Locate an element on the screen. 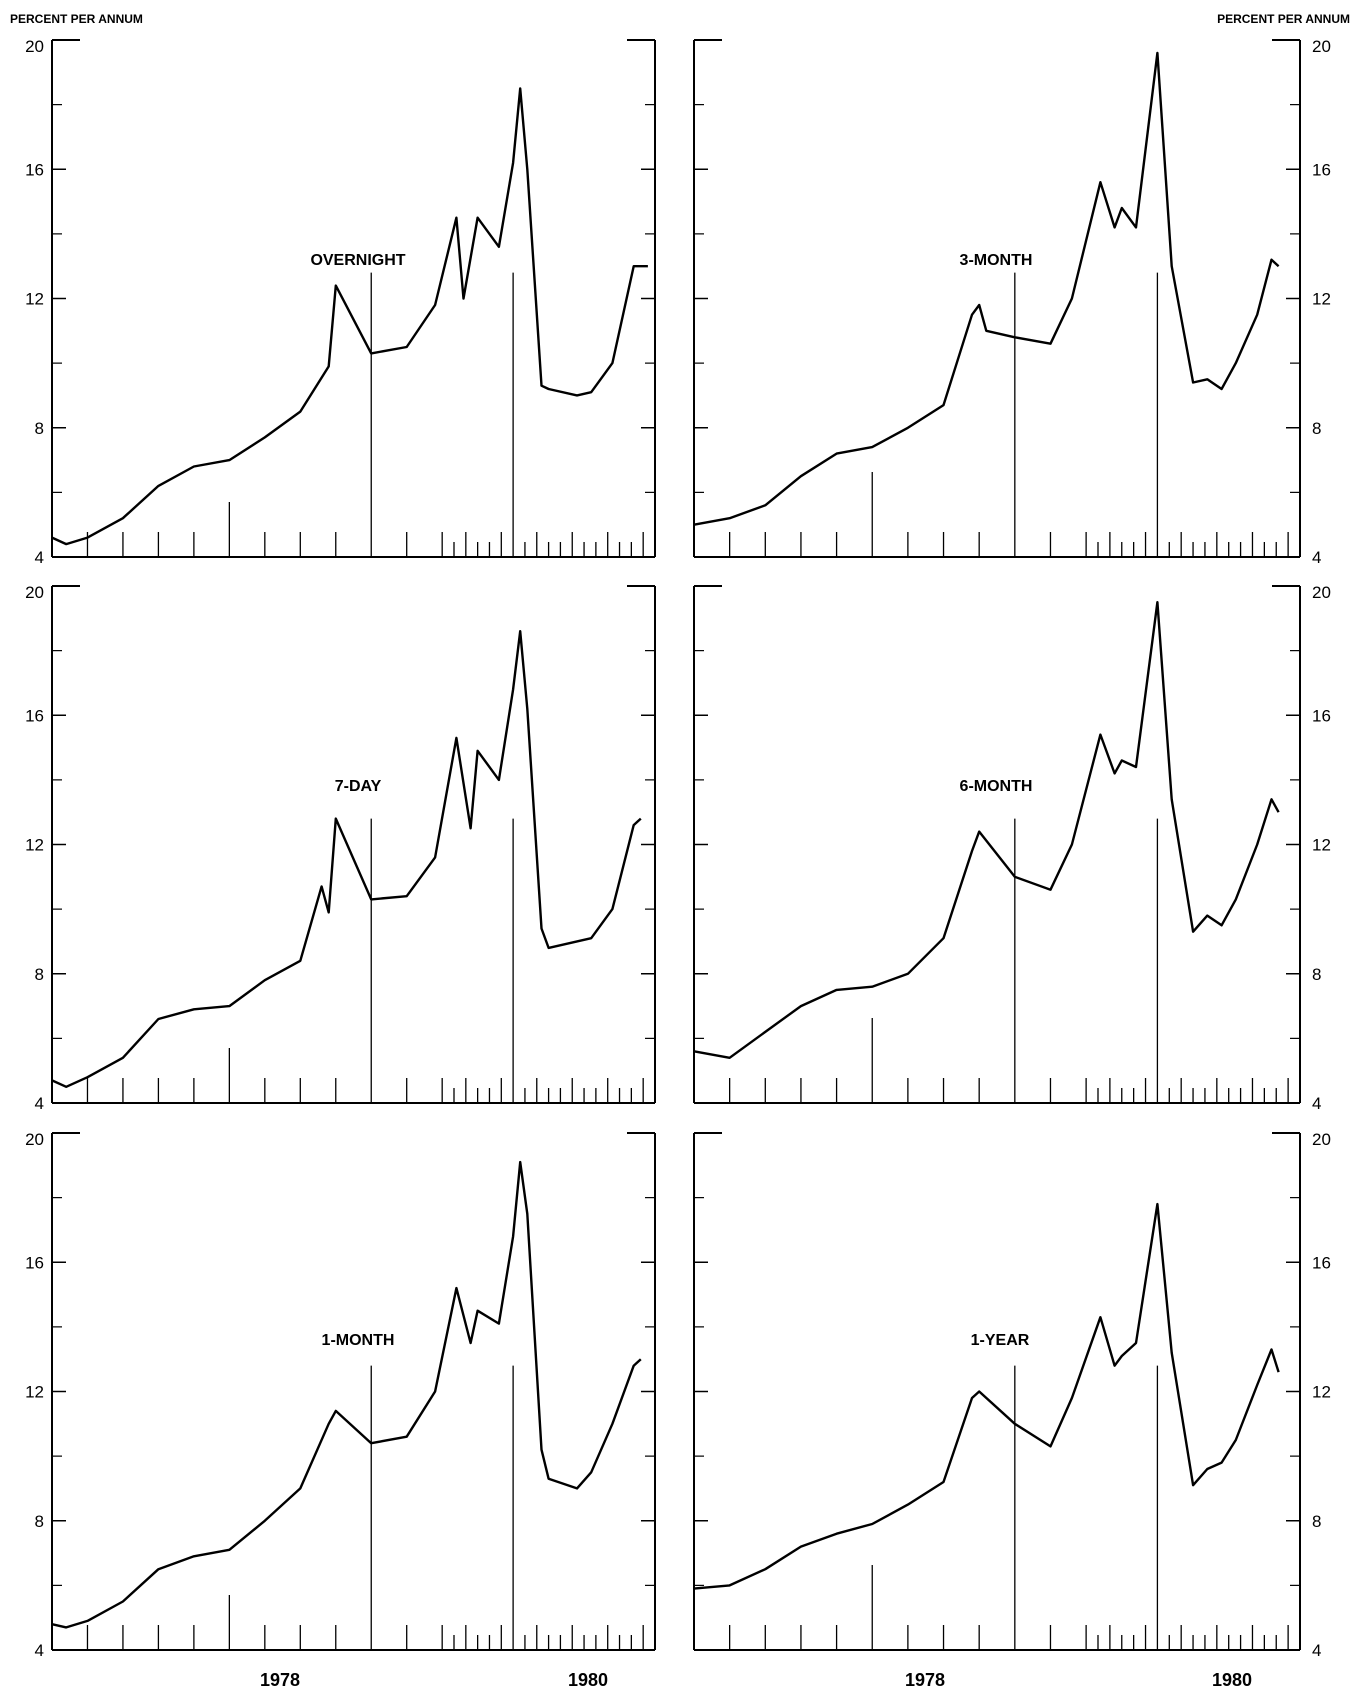 This screenshot has width=1356, height=1693. ytick-label-16-6-month: 16 is located at coordinates (1321, 715).